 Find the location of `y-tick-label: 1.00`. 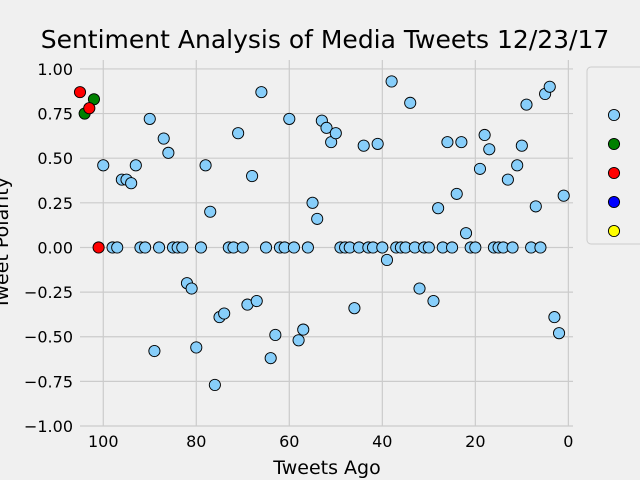

y-tick-label: 1.00 is located at coordinates (55, 69).